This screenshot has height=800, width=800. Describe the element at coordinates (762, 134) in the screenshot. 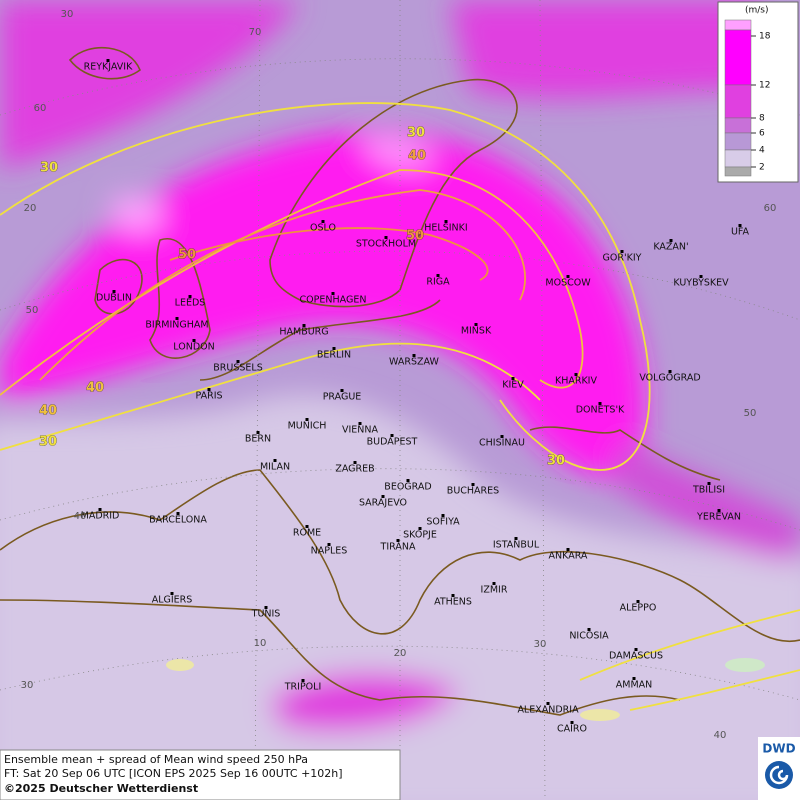

I see `legend-label: 6` at that location.